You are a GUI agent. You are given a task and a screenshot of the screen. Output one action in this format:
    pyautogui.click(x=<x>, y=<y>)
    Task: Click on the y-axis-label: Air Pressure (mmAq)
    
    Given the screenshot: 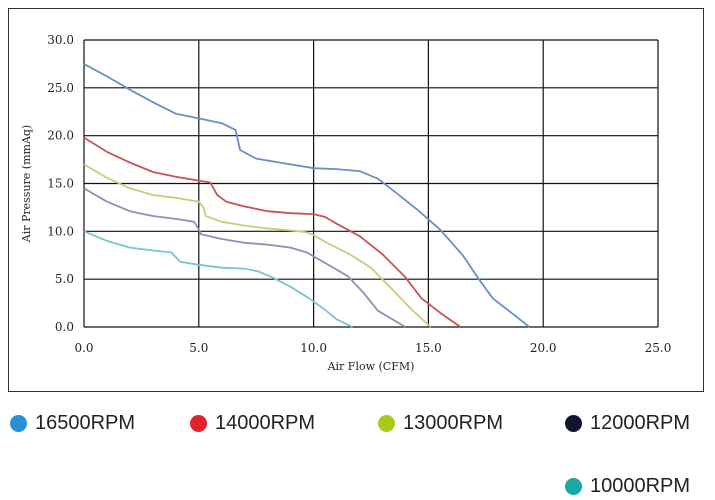 What is the action you would take?
    pyautogui.click(x=26, y=184)
    